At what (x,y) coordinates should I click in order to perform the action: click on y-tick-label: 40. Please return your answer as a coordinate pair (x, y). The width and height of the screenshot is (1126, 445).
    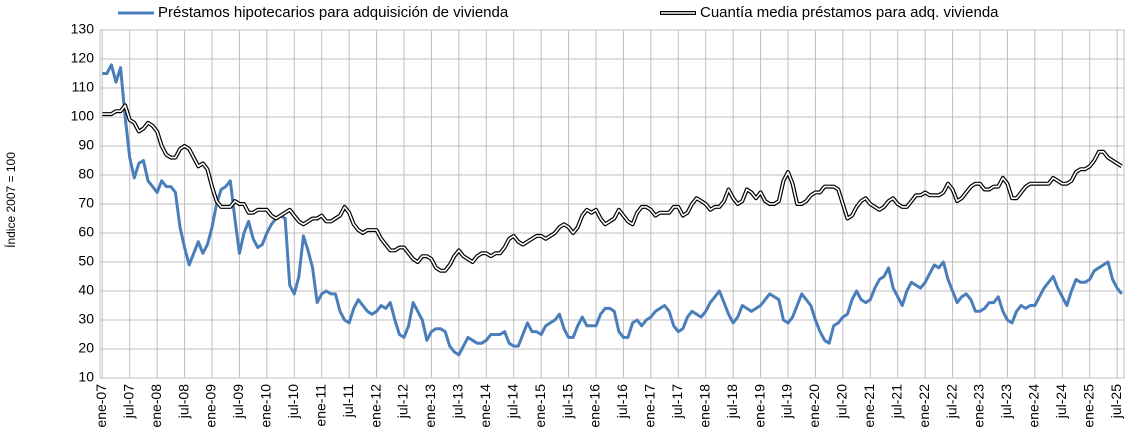
    Looking at the image, I should click on (86, 290).